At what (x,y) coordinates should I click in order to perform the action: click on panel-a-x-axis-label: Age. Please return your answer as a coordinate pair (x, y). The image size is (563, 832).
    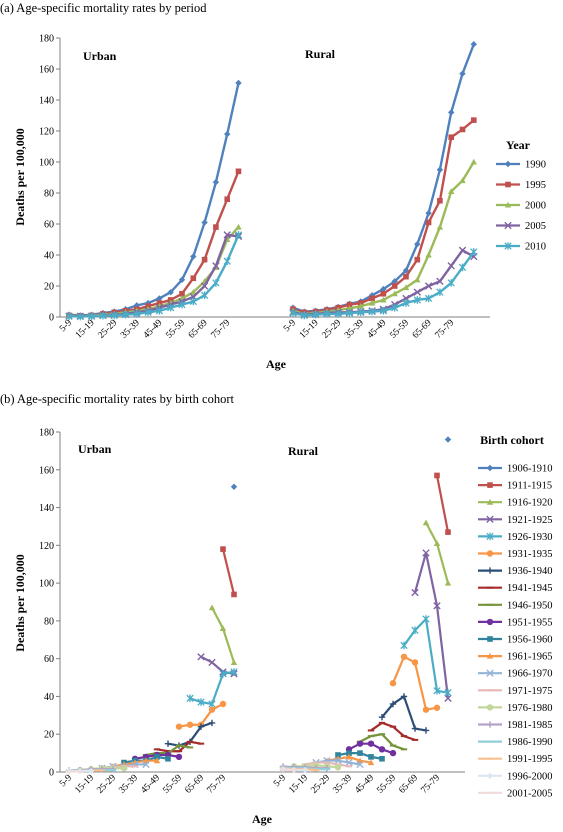
    Looking at the image, I should click on (276, 364).